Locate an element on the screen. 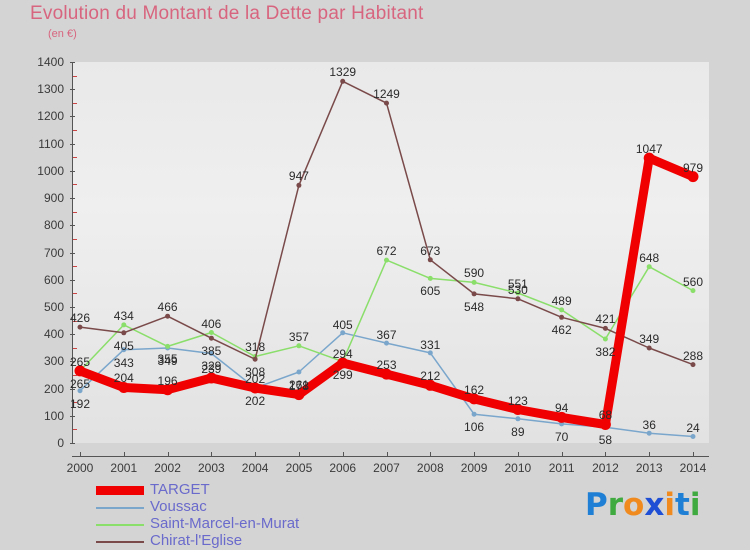 The height and width of the screenshot is (550, 750). y-axis-tick-label: 400 is located at coordinates (53, 334).